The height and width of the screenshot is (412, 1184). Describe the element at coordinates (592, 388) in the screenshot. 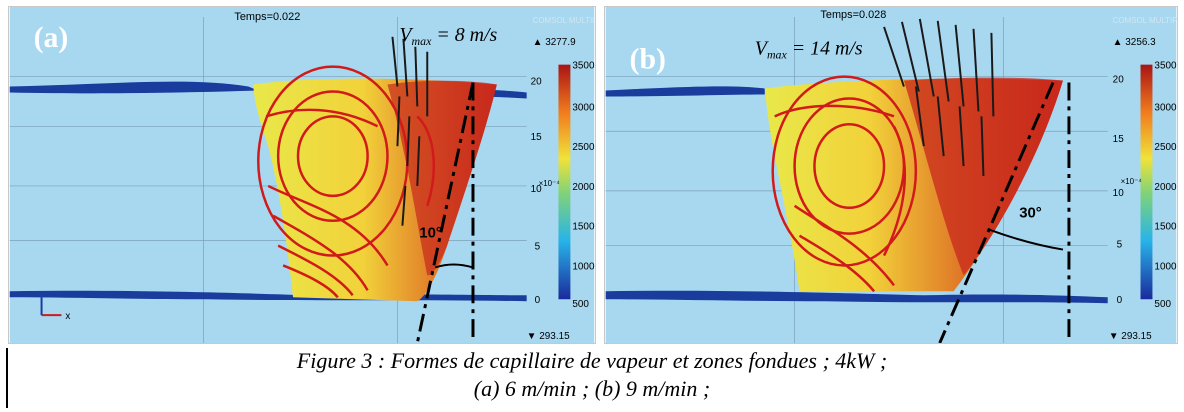

I see `figure-caption-line2: (a) 6 m/min ; (b) 9 m/min ;` at that location.